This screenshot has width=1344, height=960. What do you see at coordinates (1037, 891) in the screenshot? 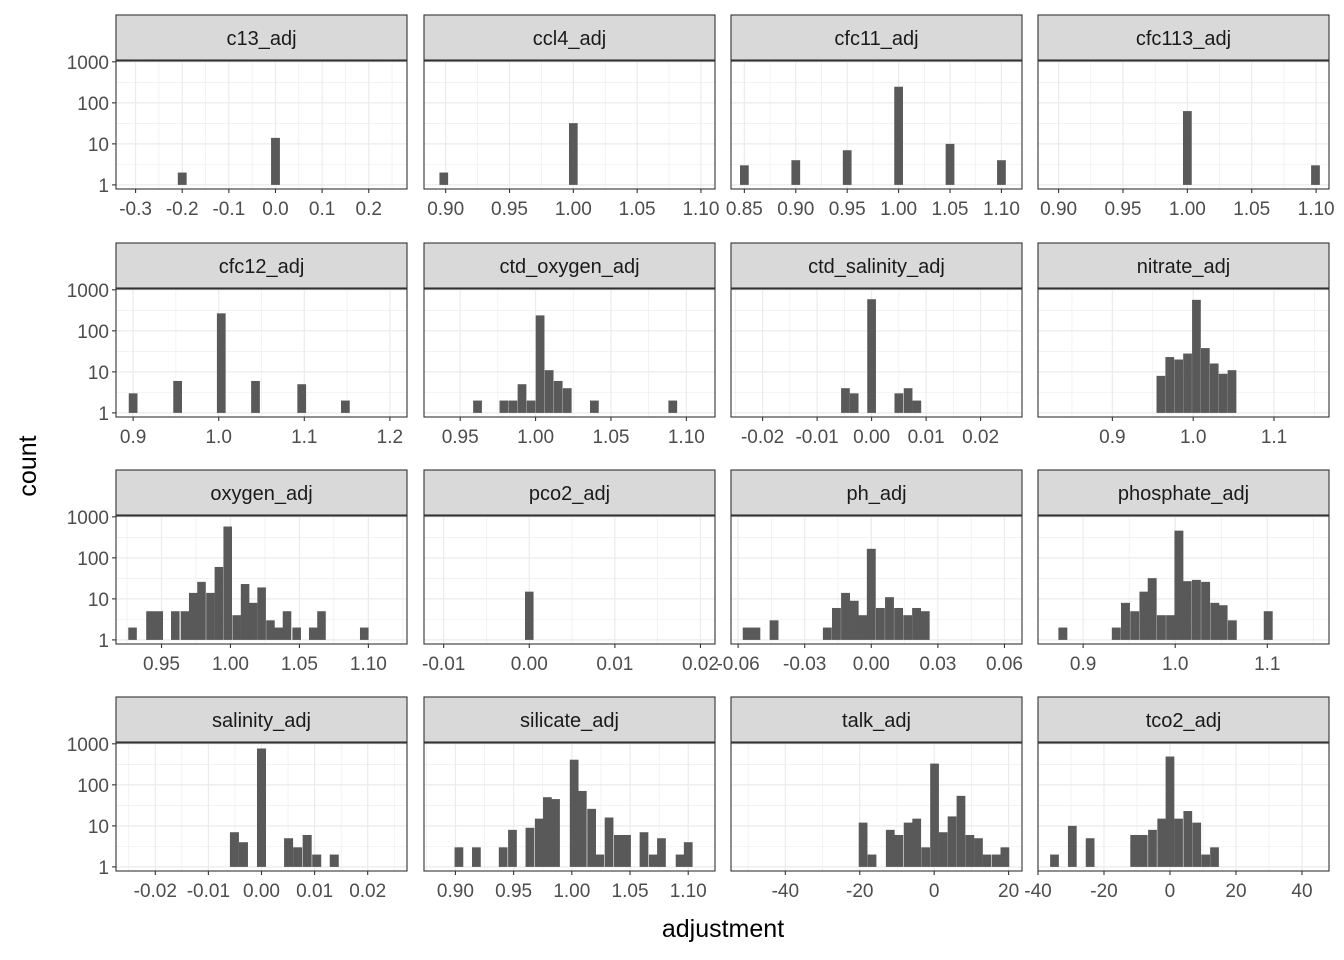
I see `x-tick-label: -40` at bounding box center [1037, 891].